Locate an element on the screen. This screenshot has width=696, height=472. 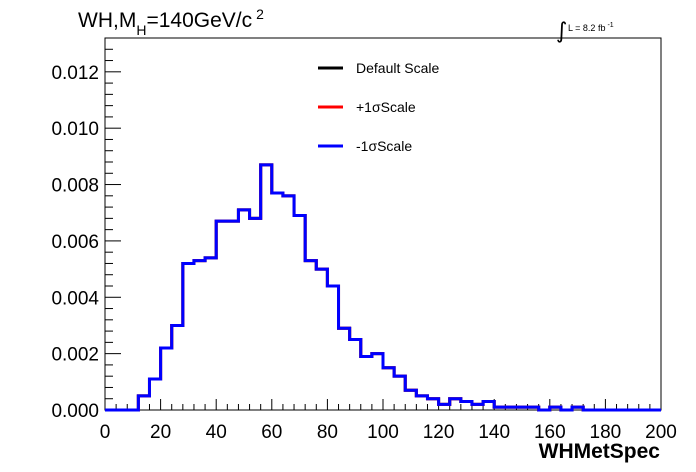
y-tick-label: 0.004 is located at coordinates (75, 298).